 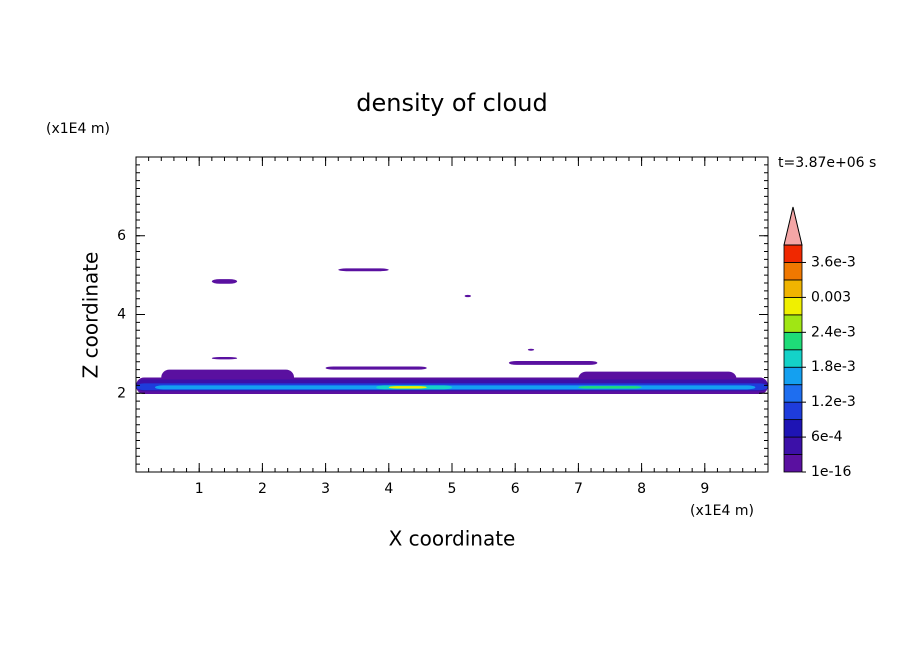 I want to click on colorbar-over, so click(x=793, y=226).